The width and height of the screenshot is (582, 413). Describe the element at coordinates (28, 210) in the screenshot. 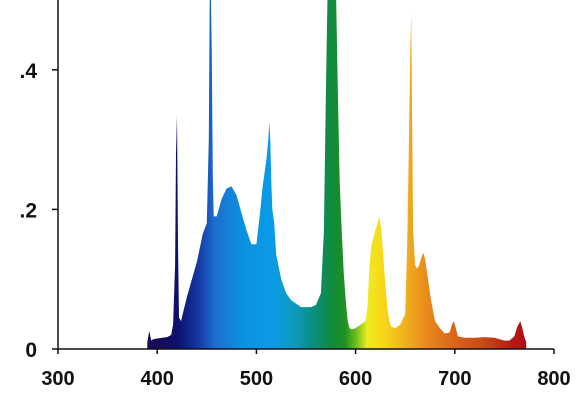

I see `y-tick-label: .2` at that location.